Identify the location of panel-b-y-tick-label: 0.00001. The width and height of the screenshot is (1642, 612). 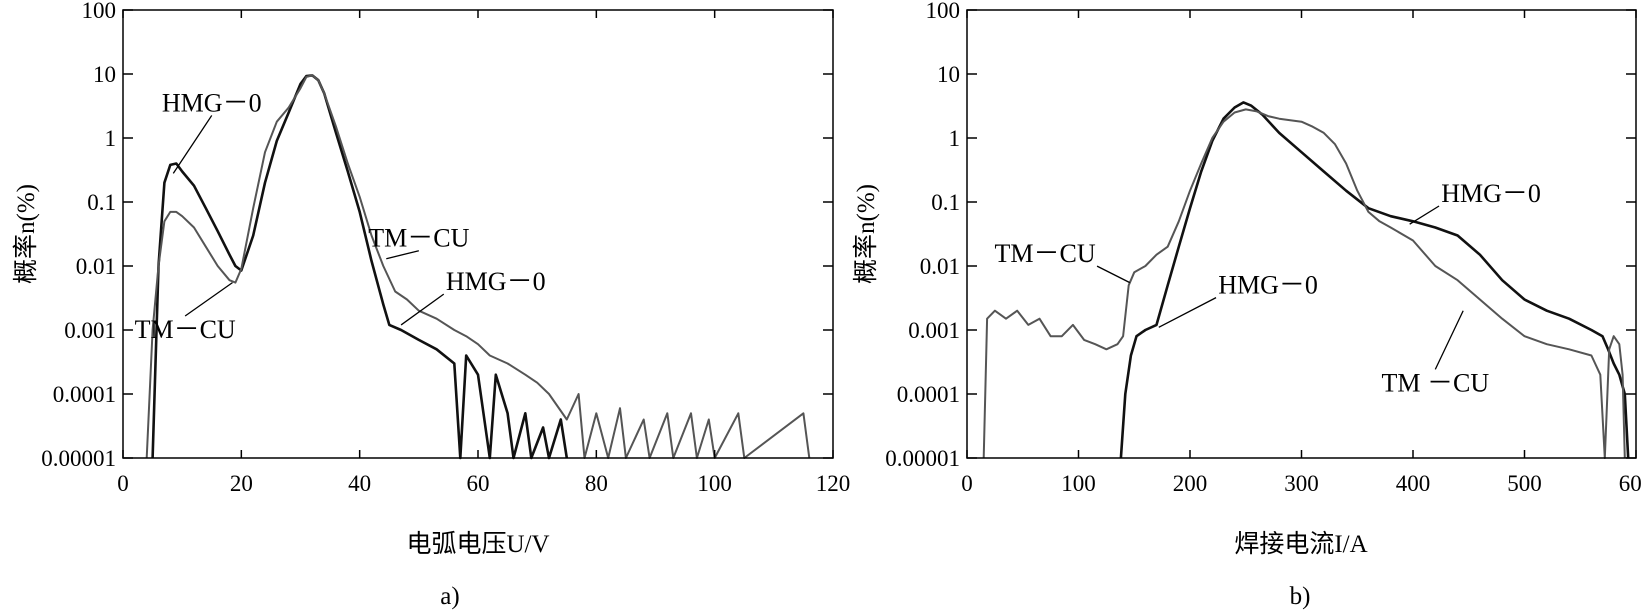
(922, 458).